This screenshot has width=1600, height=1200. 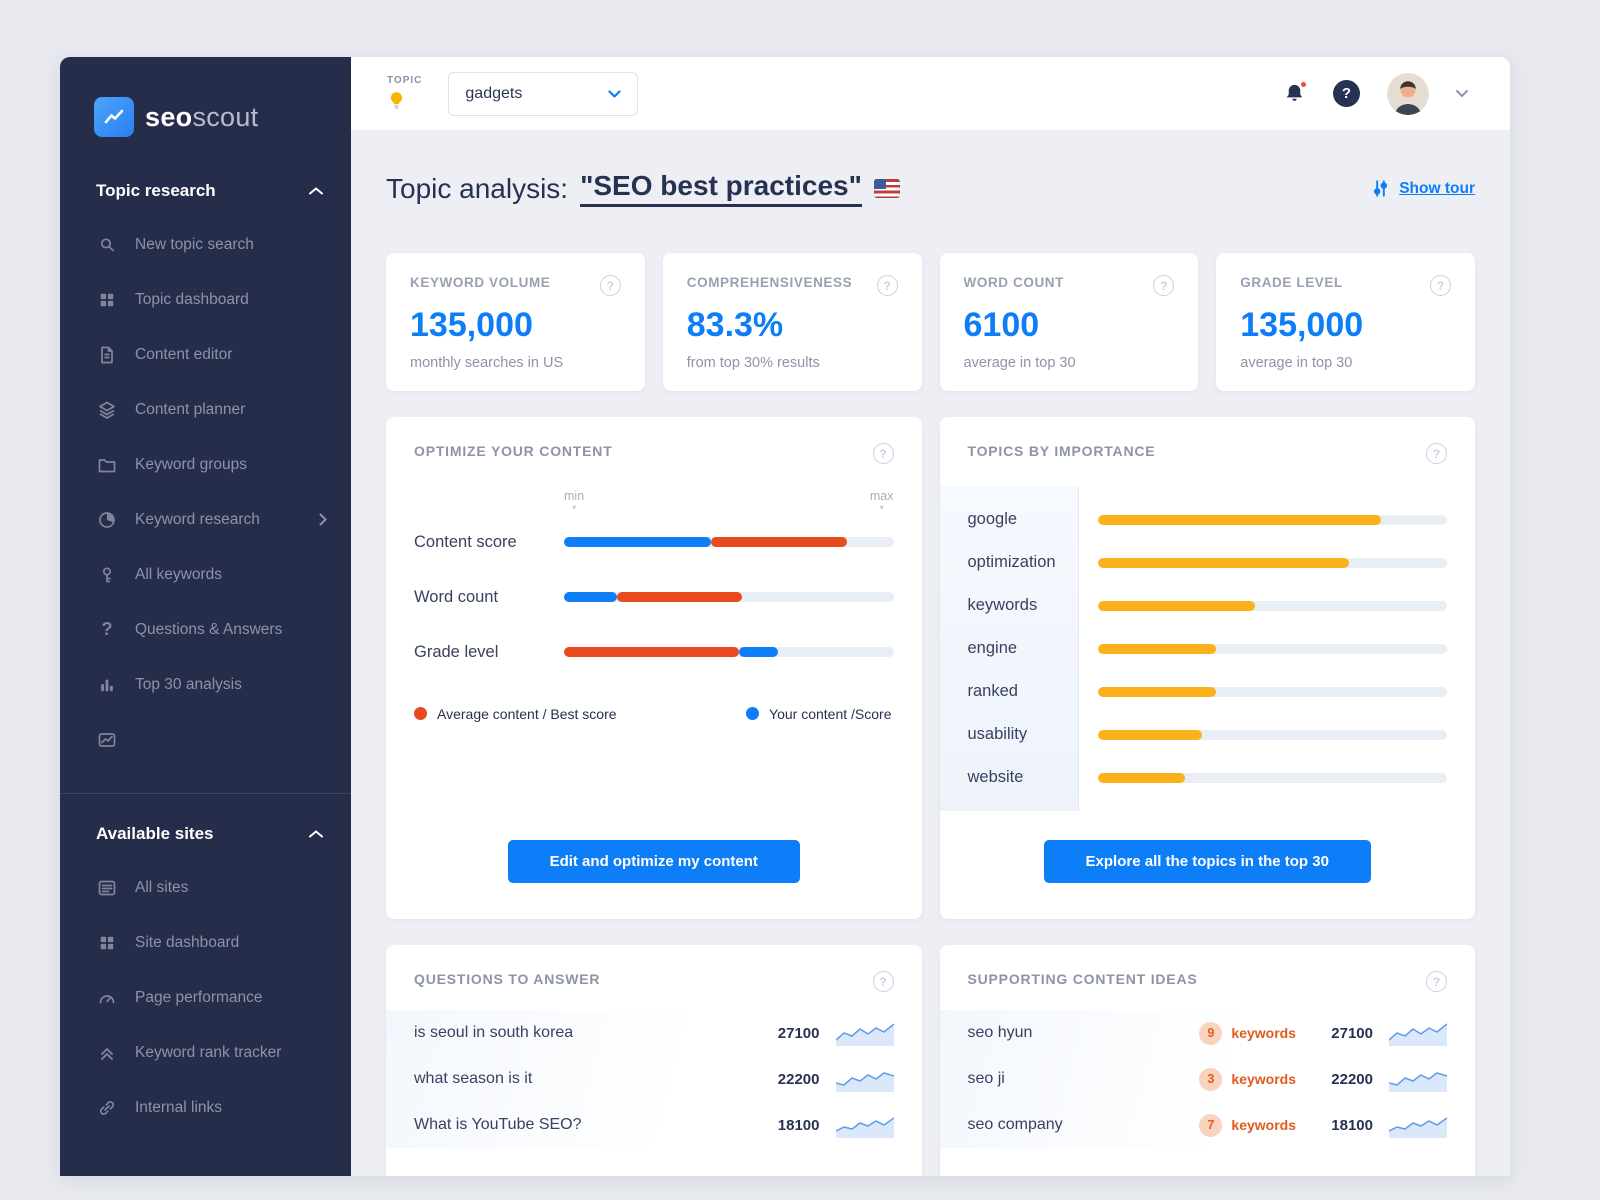 What do you see at coordinates (190, 409) in the screenshot?
I see `sidebar-item-label: Content planner` at bounding box center [190, 409].